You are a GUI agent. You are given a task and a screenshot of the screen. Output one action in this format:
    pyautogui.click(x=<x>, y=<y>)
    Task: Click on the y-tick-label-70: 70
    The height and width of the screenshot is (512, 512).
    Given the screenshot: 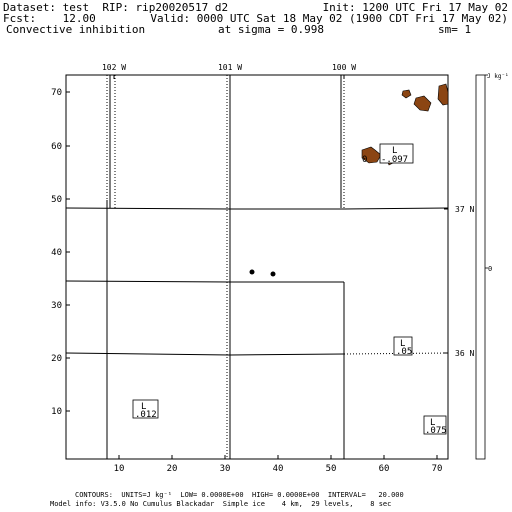 What is the action you would take?
    pyautogui.click(x=56, y=93)
    